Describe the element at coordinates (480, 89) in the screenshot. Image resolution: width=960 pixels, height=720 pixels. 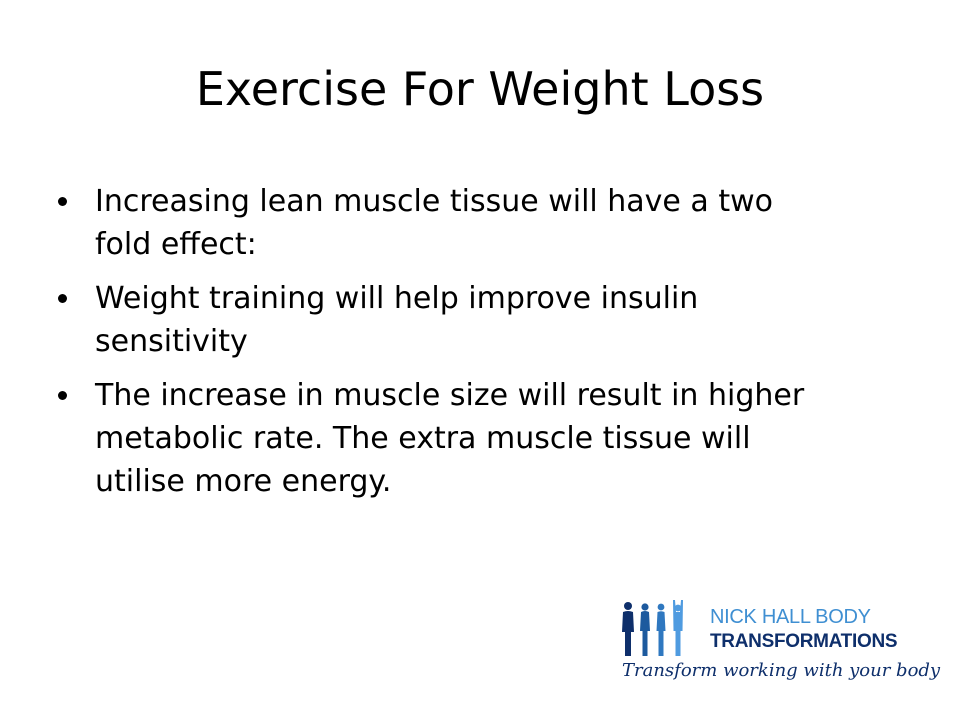
I see `slide-title: Exercise For Weight Loss` at that location.